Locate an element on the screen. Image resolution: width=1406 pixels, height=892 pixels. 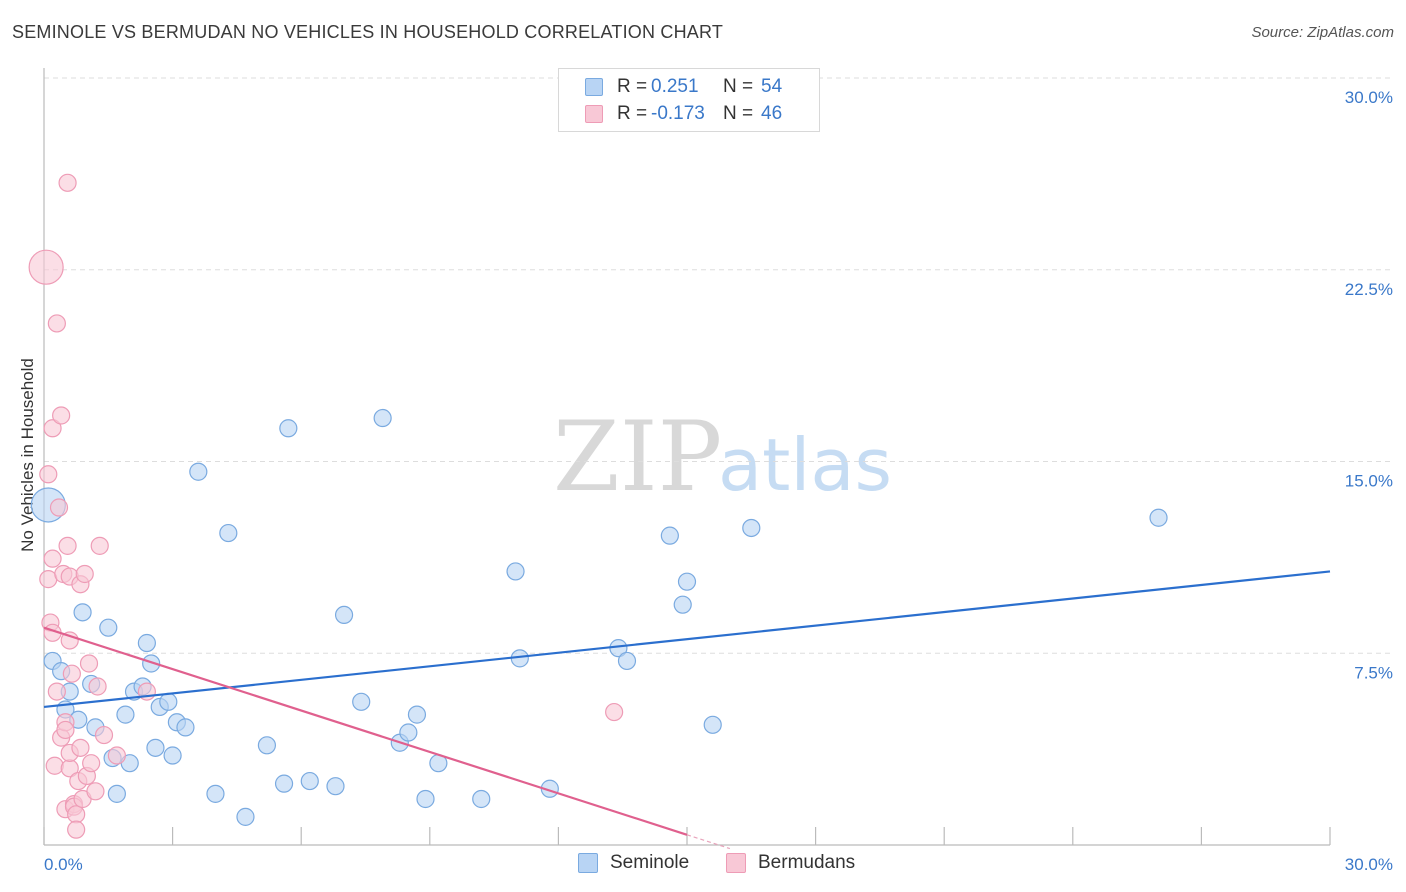
bottom-legend-bermudans: Bermudans is located at coordinates (790, 863).